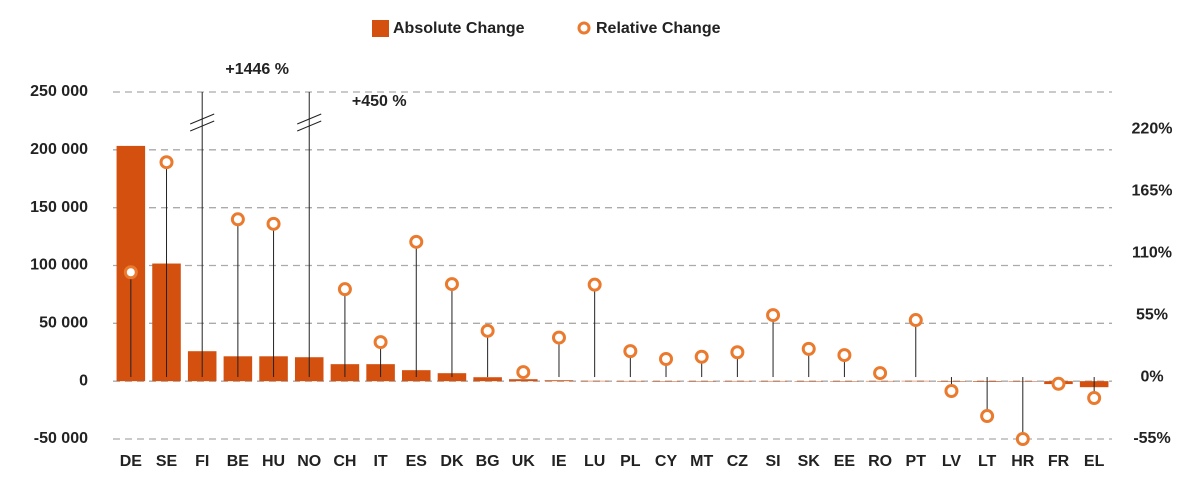  What do you see at coordinates (1059, 461) in the screenshot?
I see `x-tick-label: FR` at bounding box center [1059, 461].